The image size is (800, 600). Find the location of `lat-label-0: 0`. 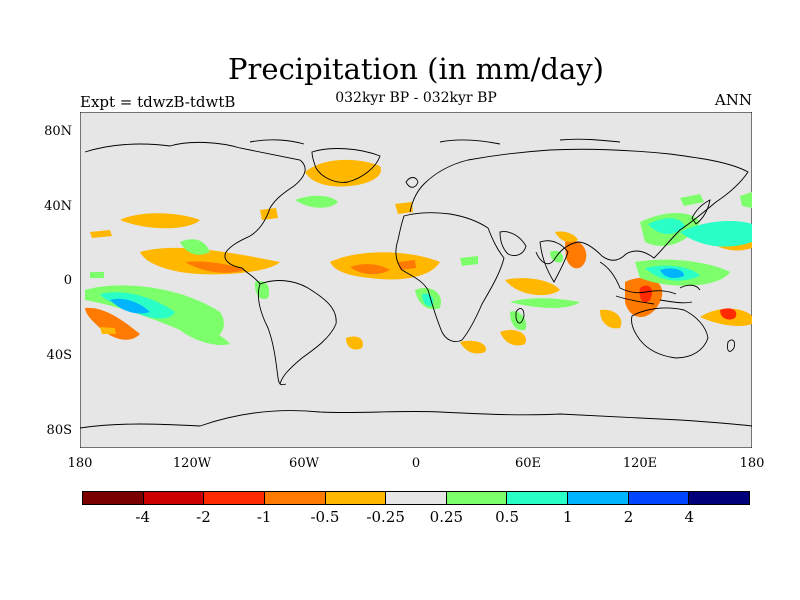

lat-label-0: 0 is located at coordinates (67, 280).